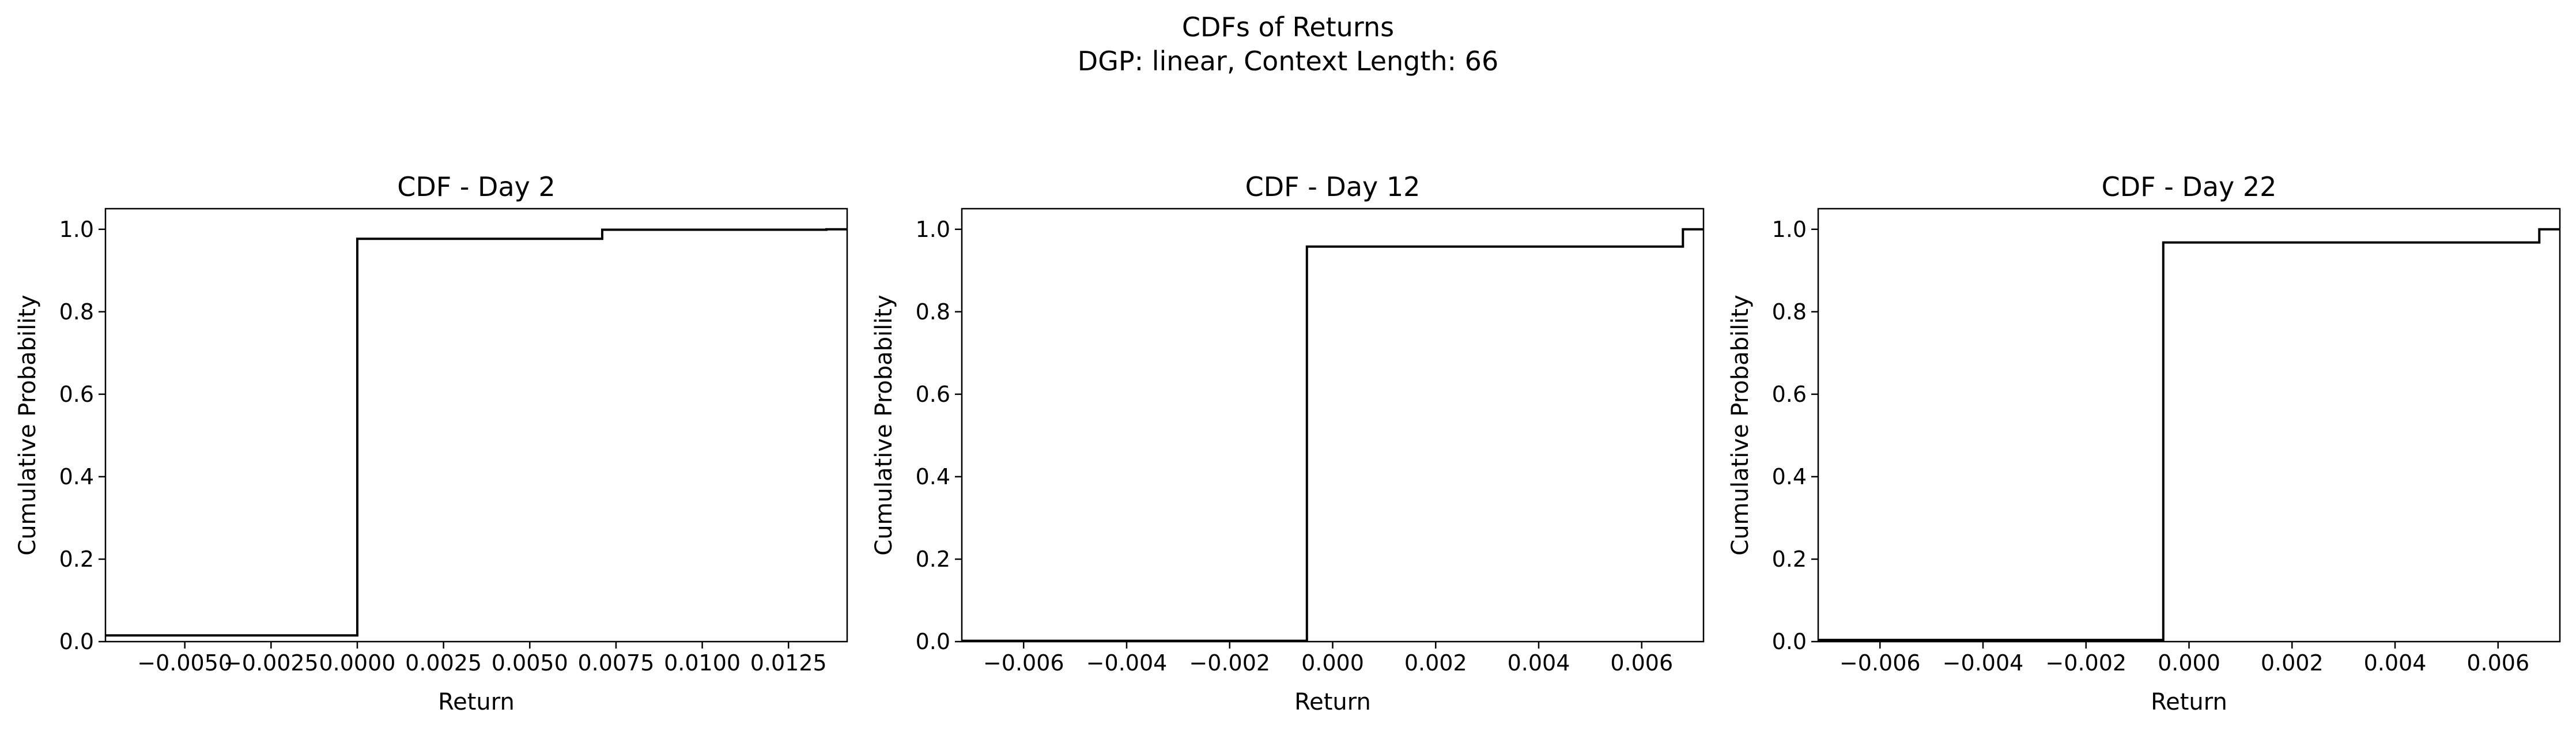  I want to click on x-tick-label: 0.0025, so click(443, 663).